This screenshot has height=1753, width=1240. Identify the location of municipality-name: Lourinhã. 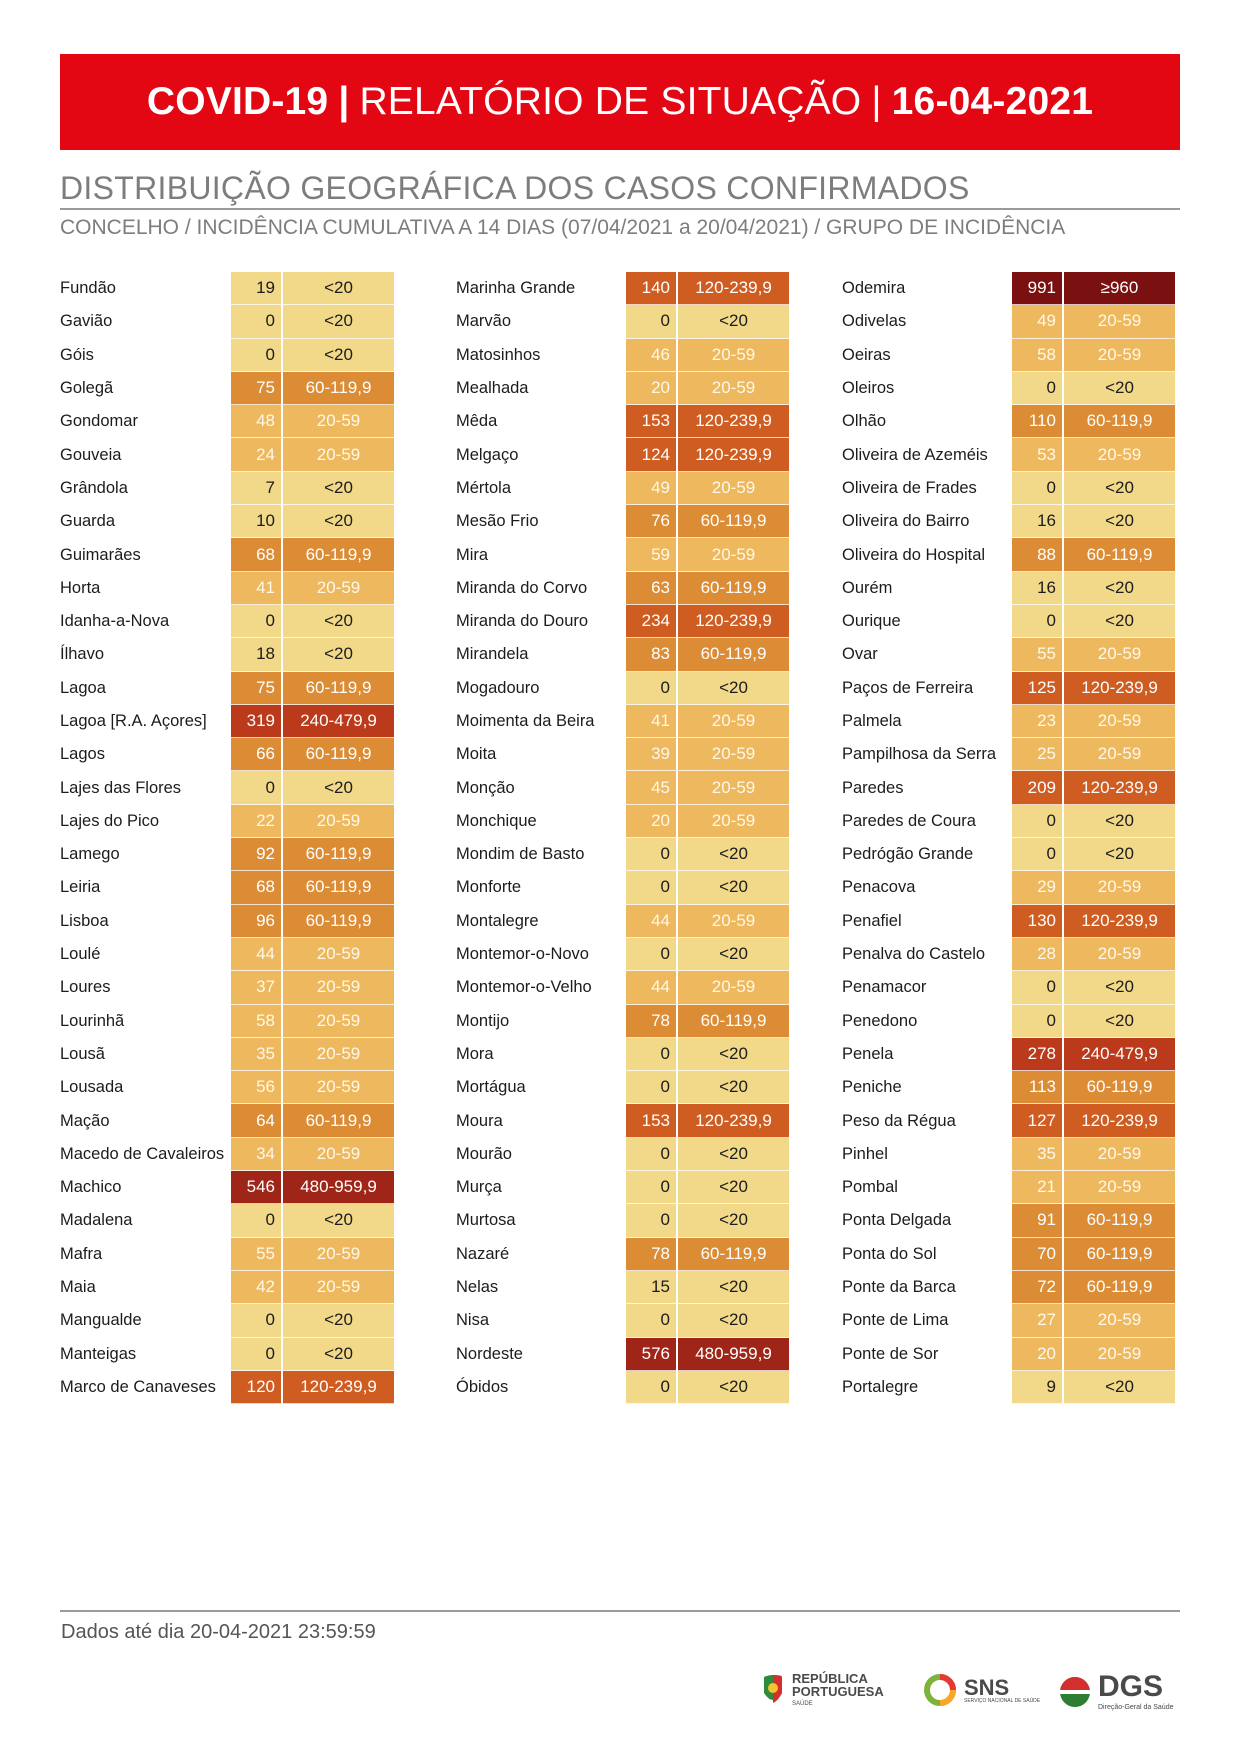
(92, 1020).